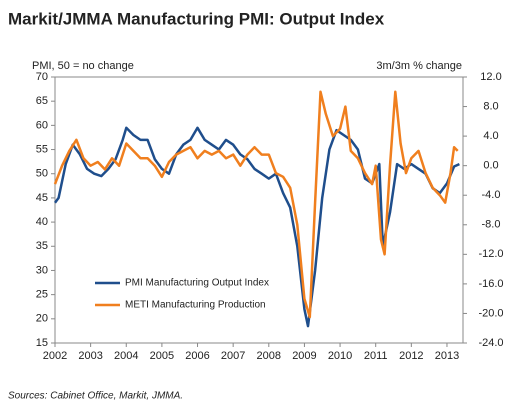 The image size is (525, 410). I want to click on y2-tick-label: 0.0, so click(490, 166).